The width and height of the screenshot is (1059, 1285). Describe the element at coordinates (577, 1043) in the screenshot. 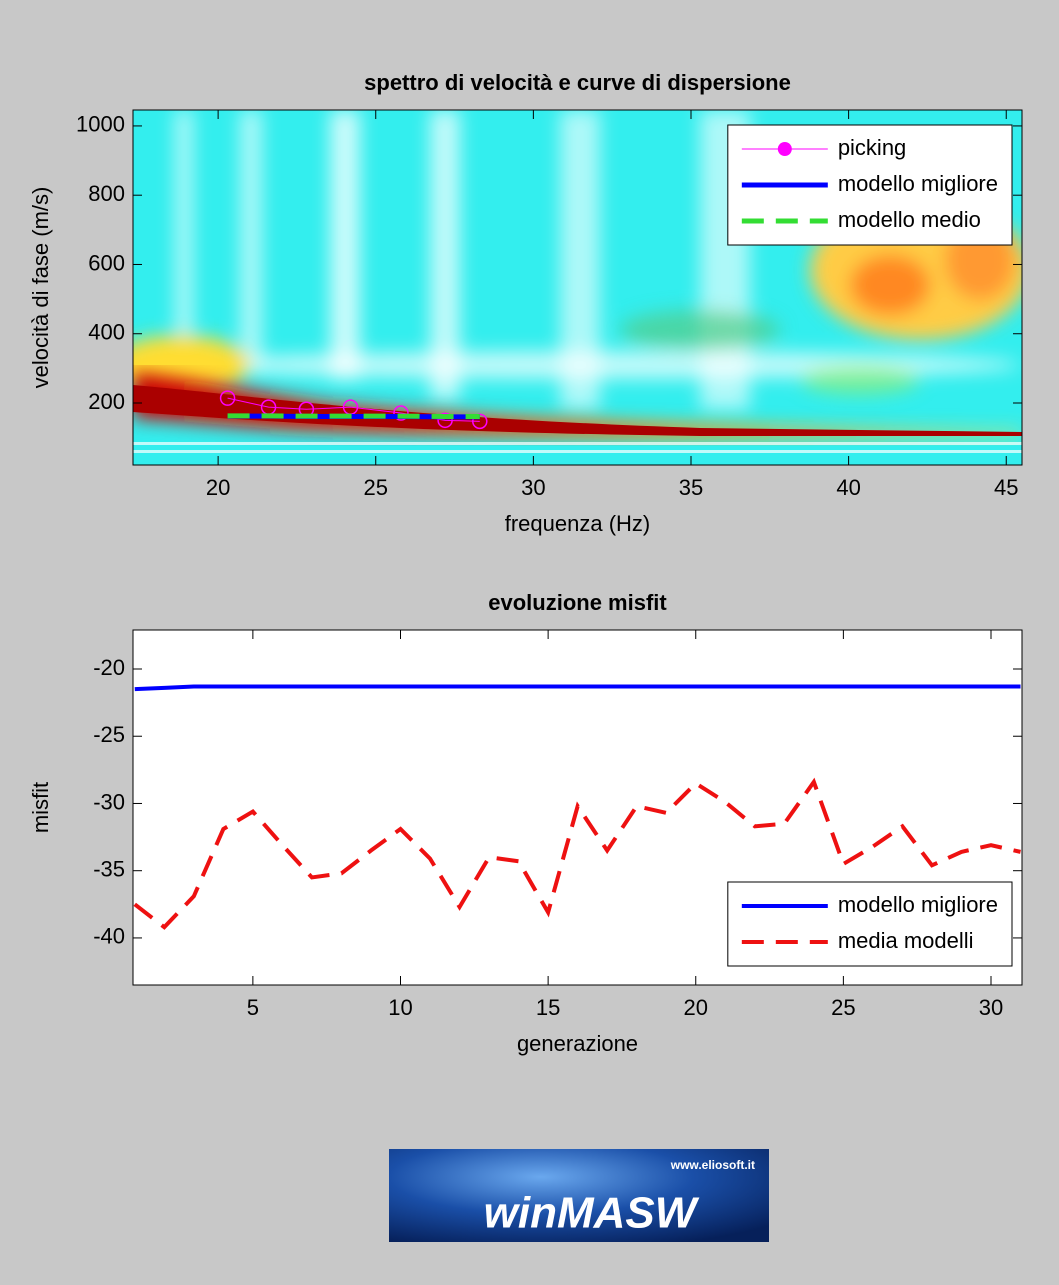

I see `x-axis-label: generazione` at that location.